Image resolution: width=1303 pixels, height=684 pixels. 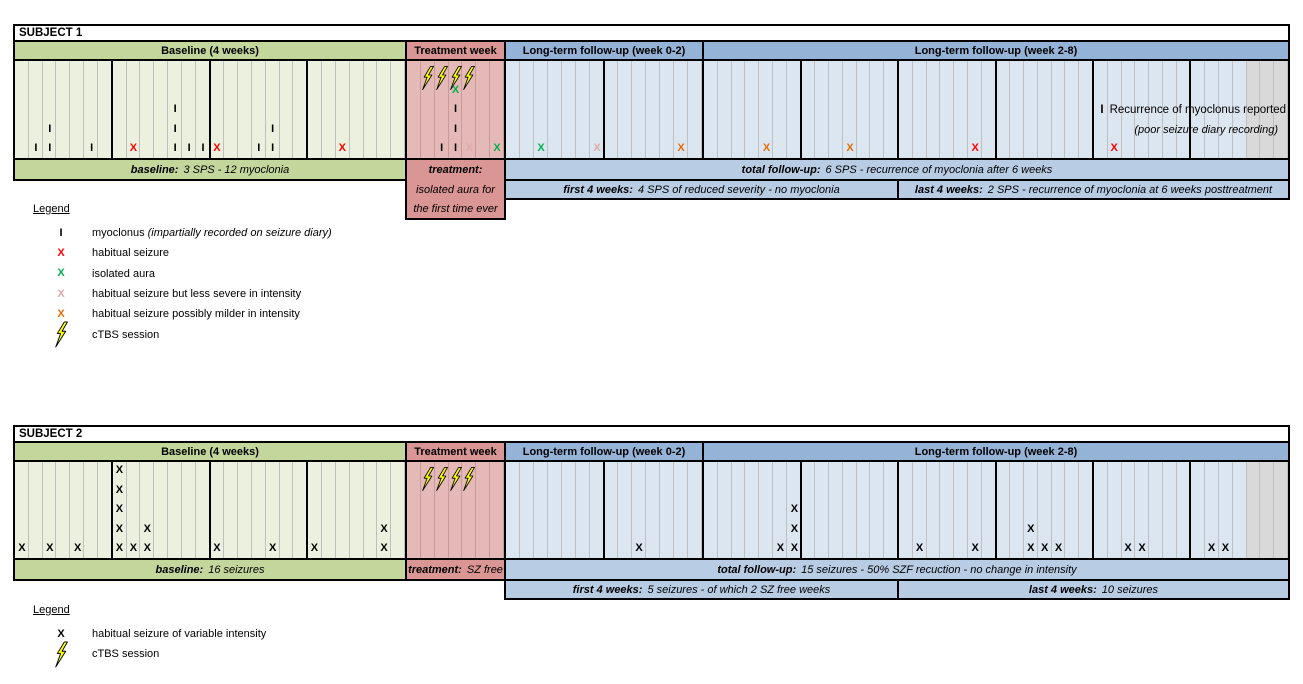 I want to click on last-4-weeks-value: 10 seizures, so click(x=1130, y=589).